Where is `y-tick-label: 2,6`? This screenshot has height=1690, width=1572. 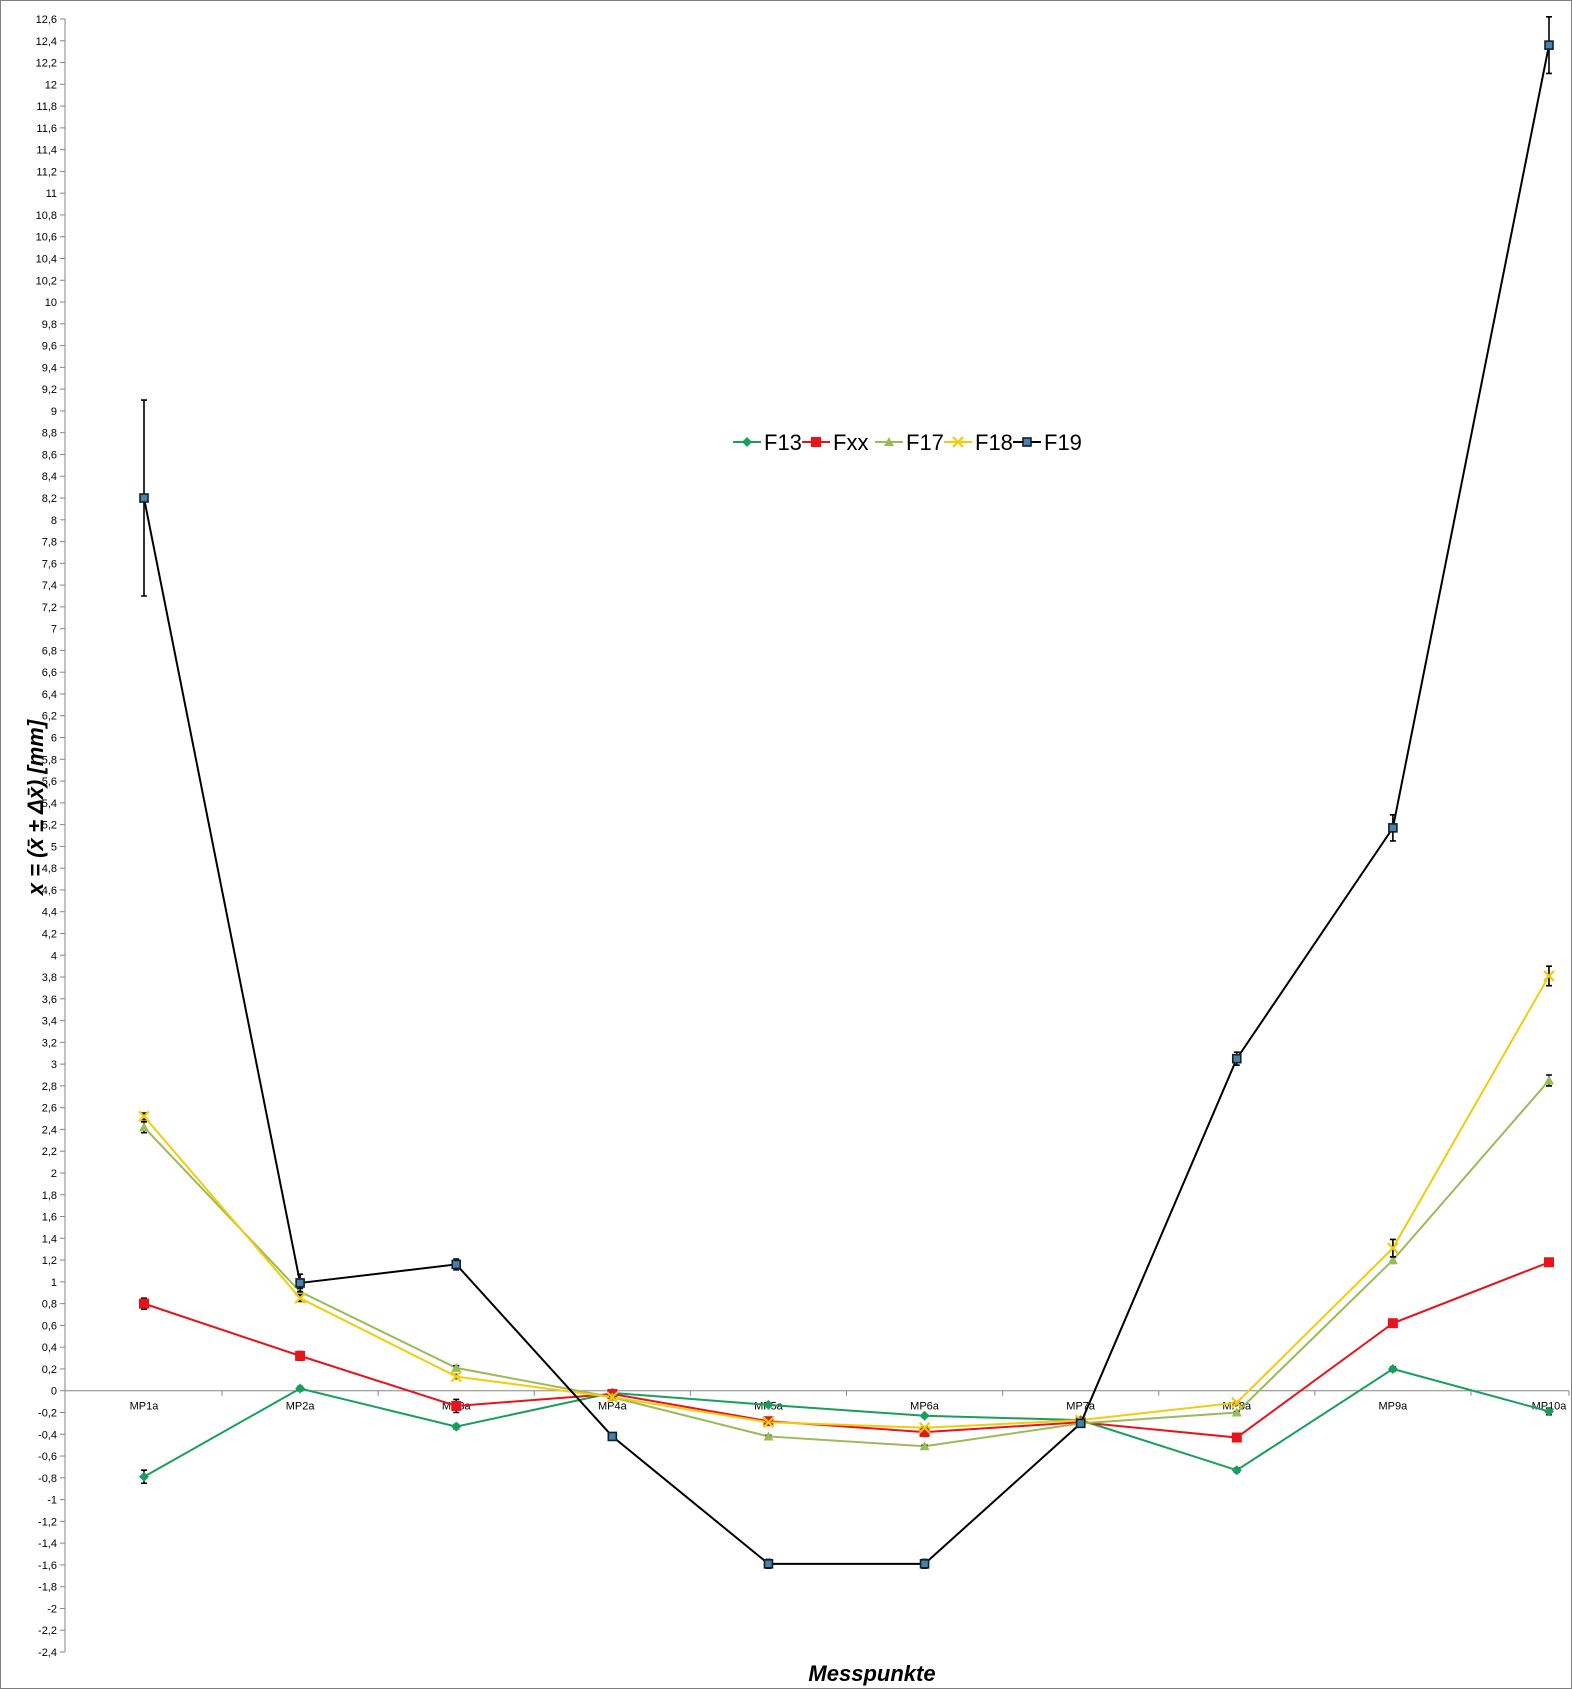
y-tick-label: 2,6 is located at coordinates (49, 1109).